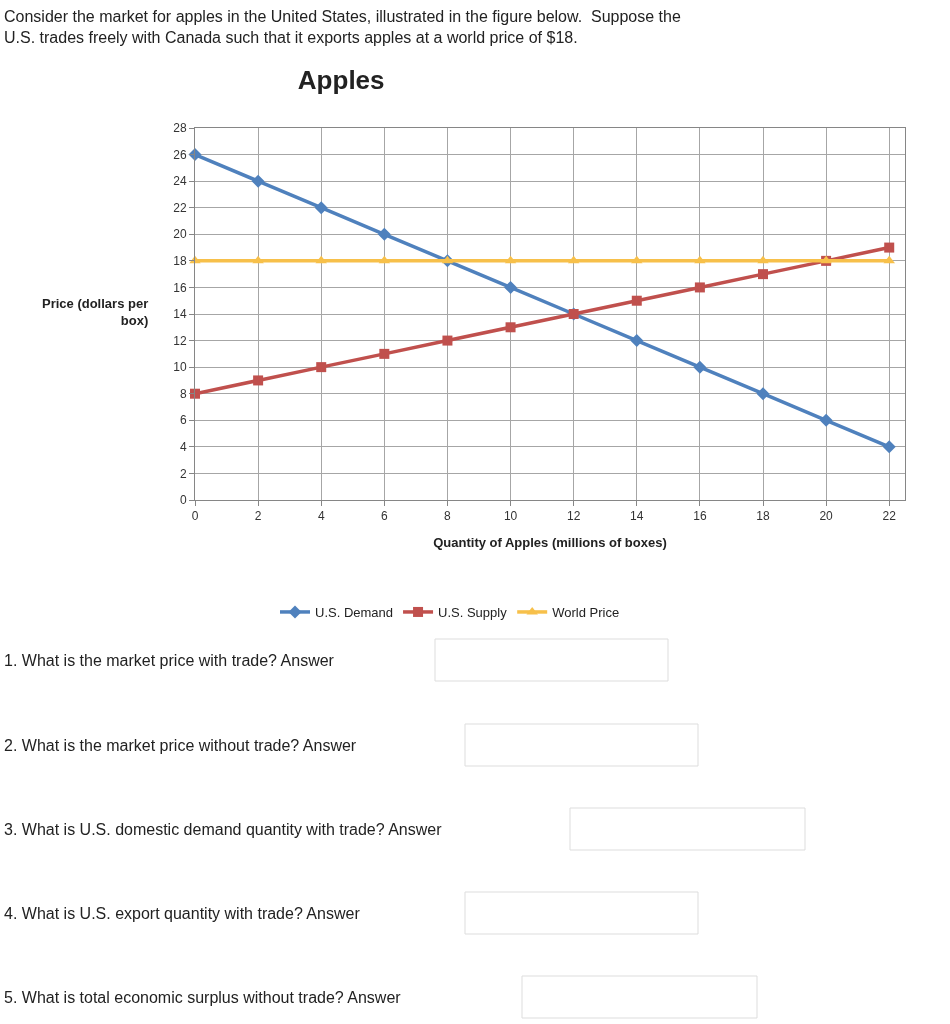 The image size is (950, 1024). What do you see at coordinates (180, 261) in the screenshot?
I see `y-tick-label: 18` at bounding box center [180, 261].